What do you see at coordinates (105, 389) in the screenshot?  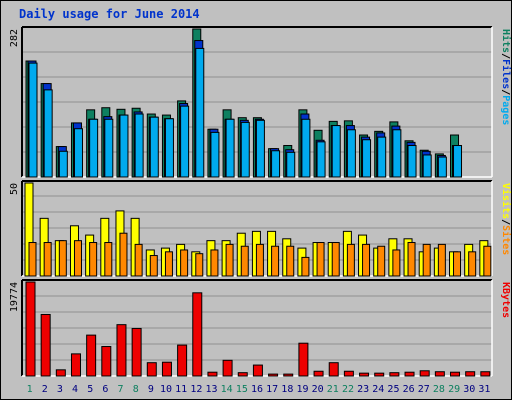 I see `day-label: 6` at bounding box center [105, 389].